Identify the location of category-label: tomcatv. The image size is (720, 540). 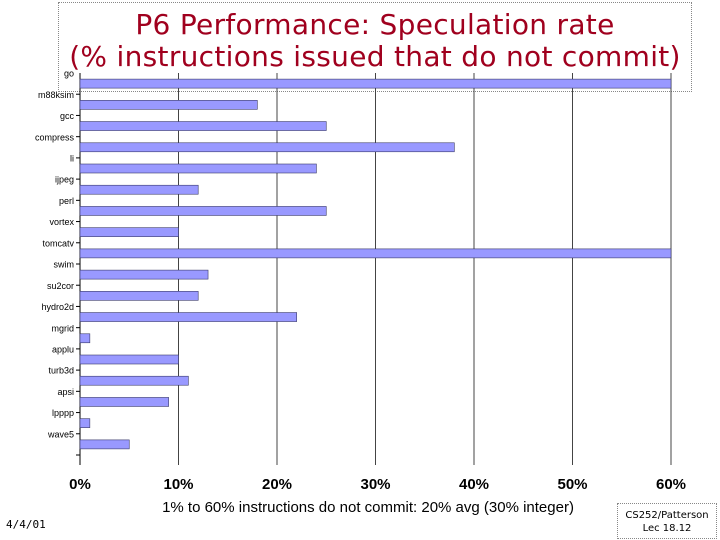
(58, 243).